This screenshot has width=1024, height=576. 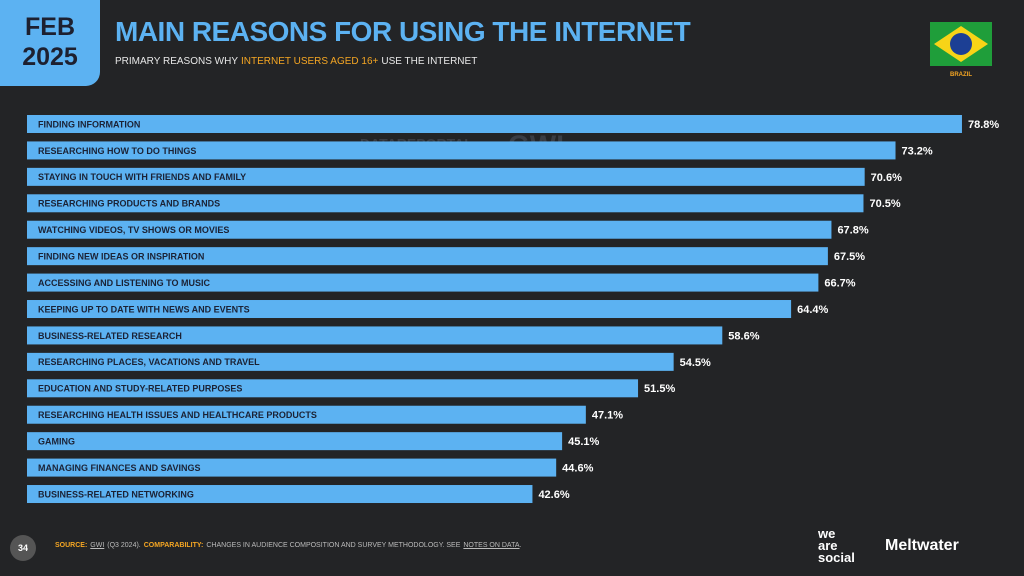 I want to click on category-label: RESEARCHING PRODUCTS AND BRANDS, so click(x=129, y=204).